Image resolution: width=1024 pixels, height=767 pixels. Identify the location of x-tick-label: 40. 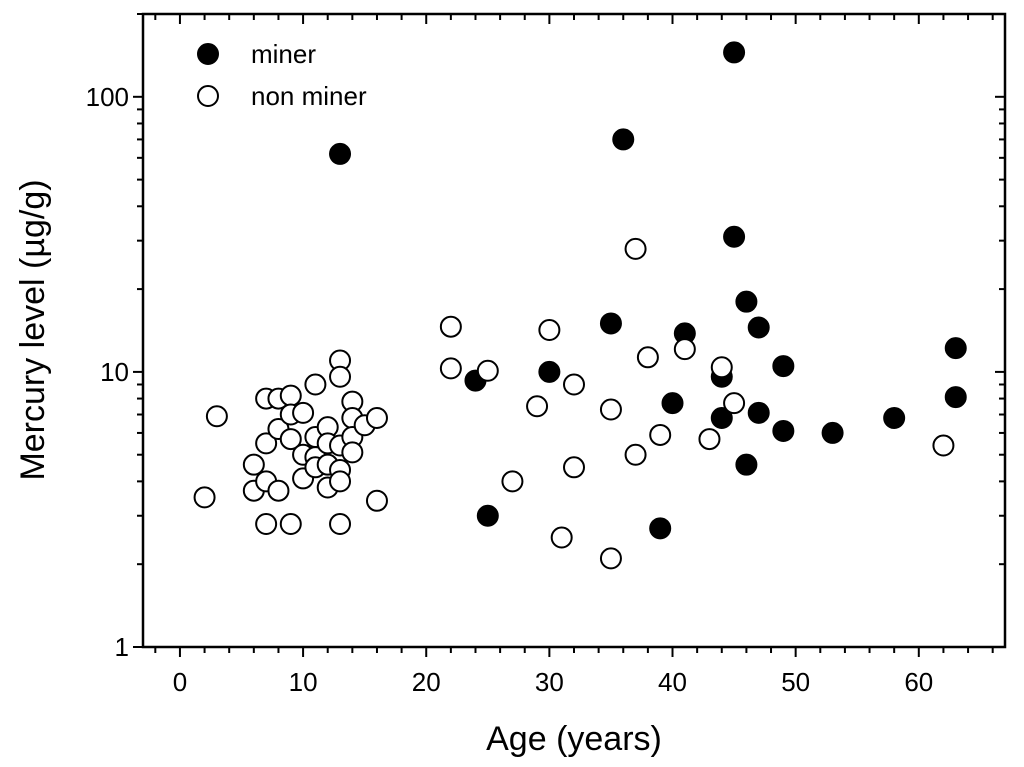
(672, 682).